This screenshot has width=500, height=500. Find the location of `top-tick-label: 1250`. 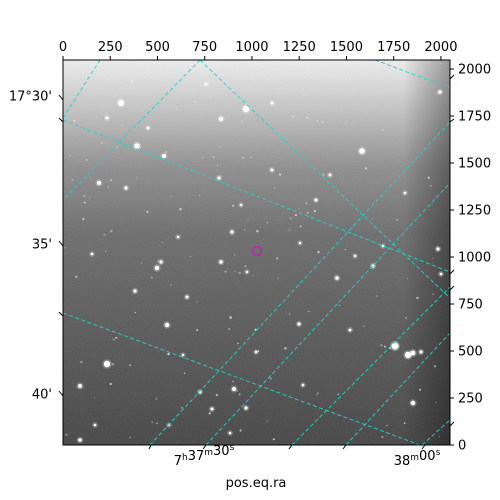

top-tick-label: 1250 is located at coordinates (299, 47).